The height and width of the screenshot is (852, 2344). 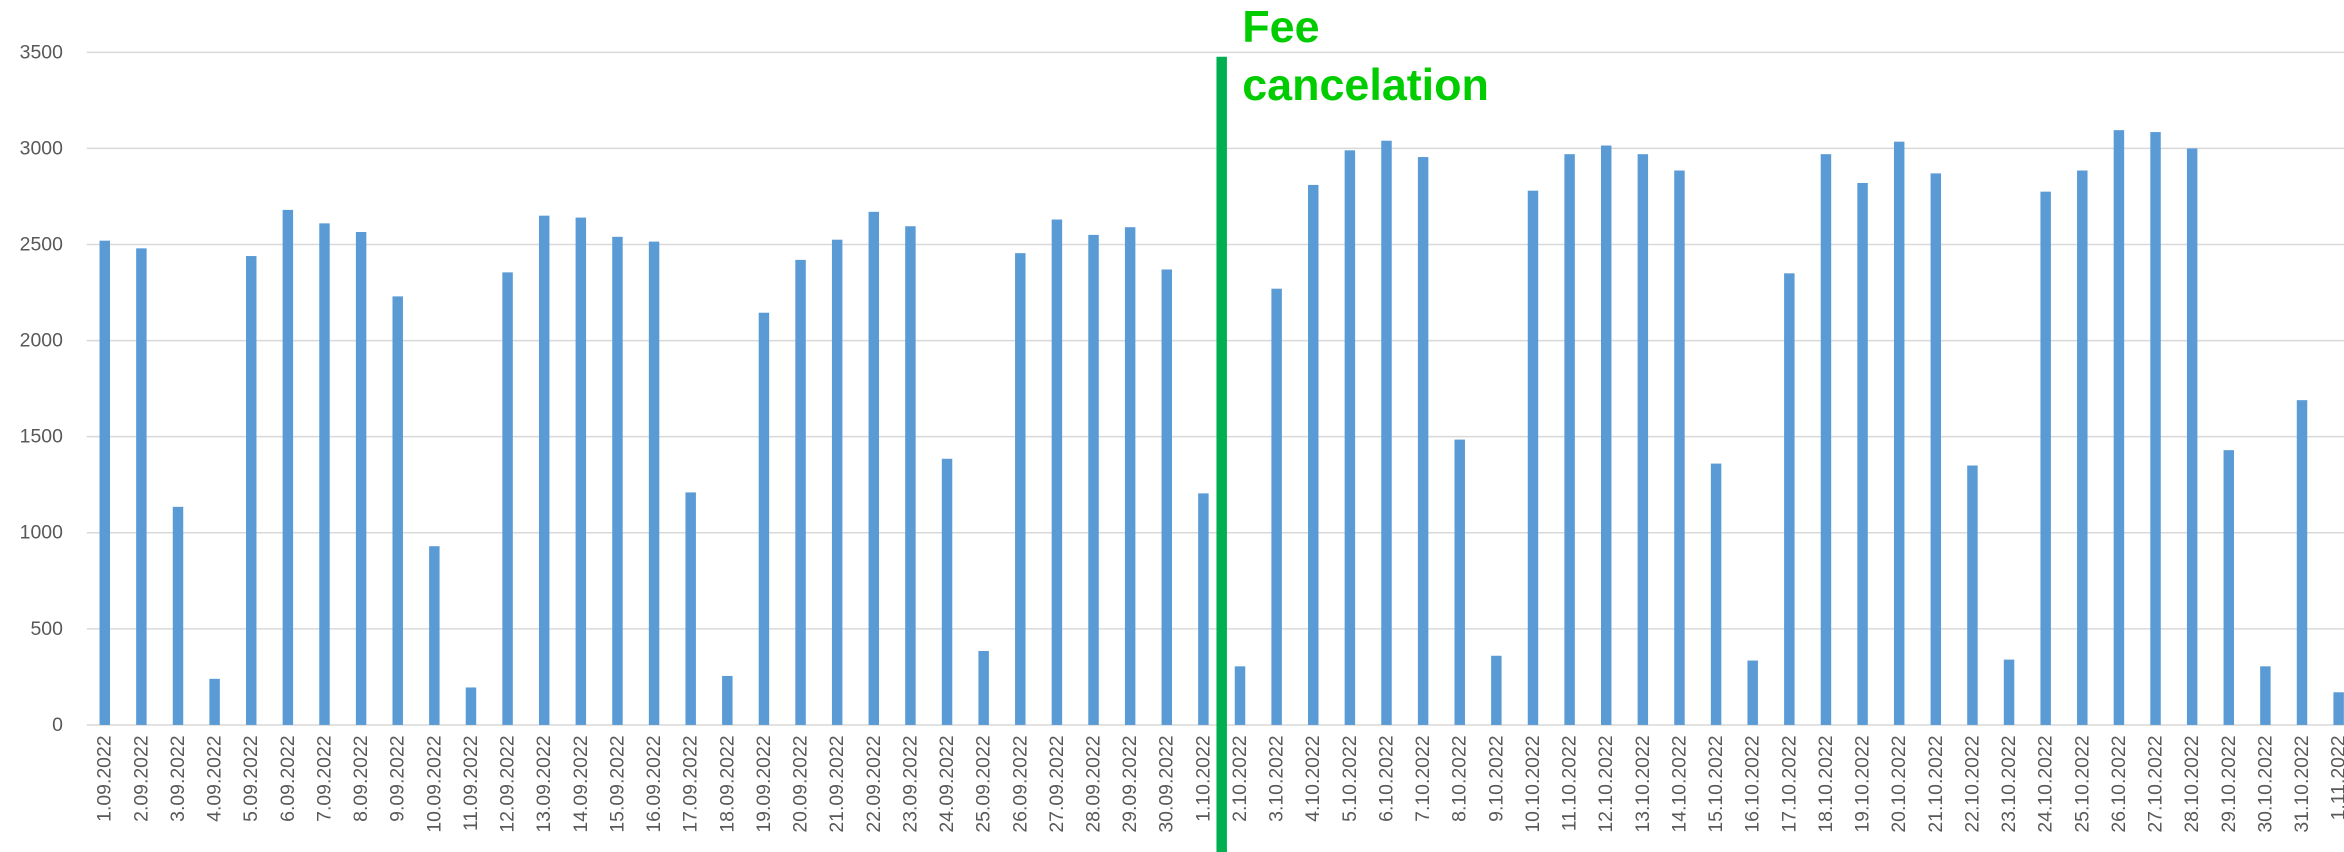 I want to click on x-tick-label: 5.09.2022, so click(x=251, y=778).